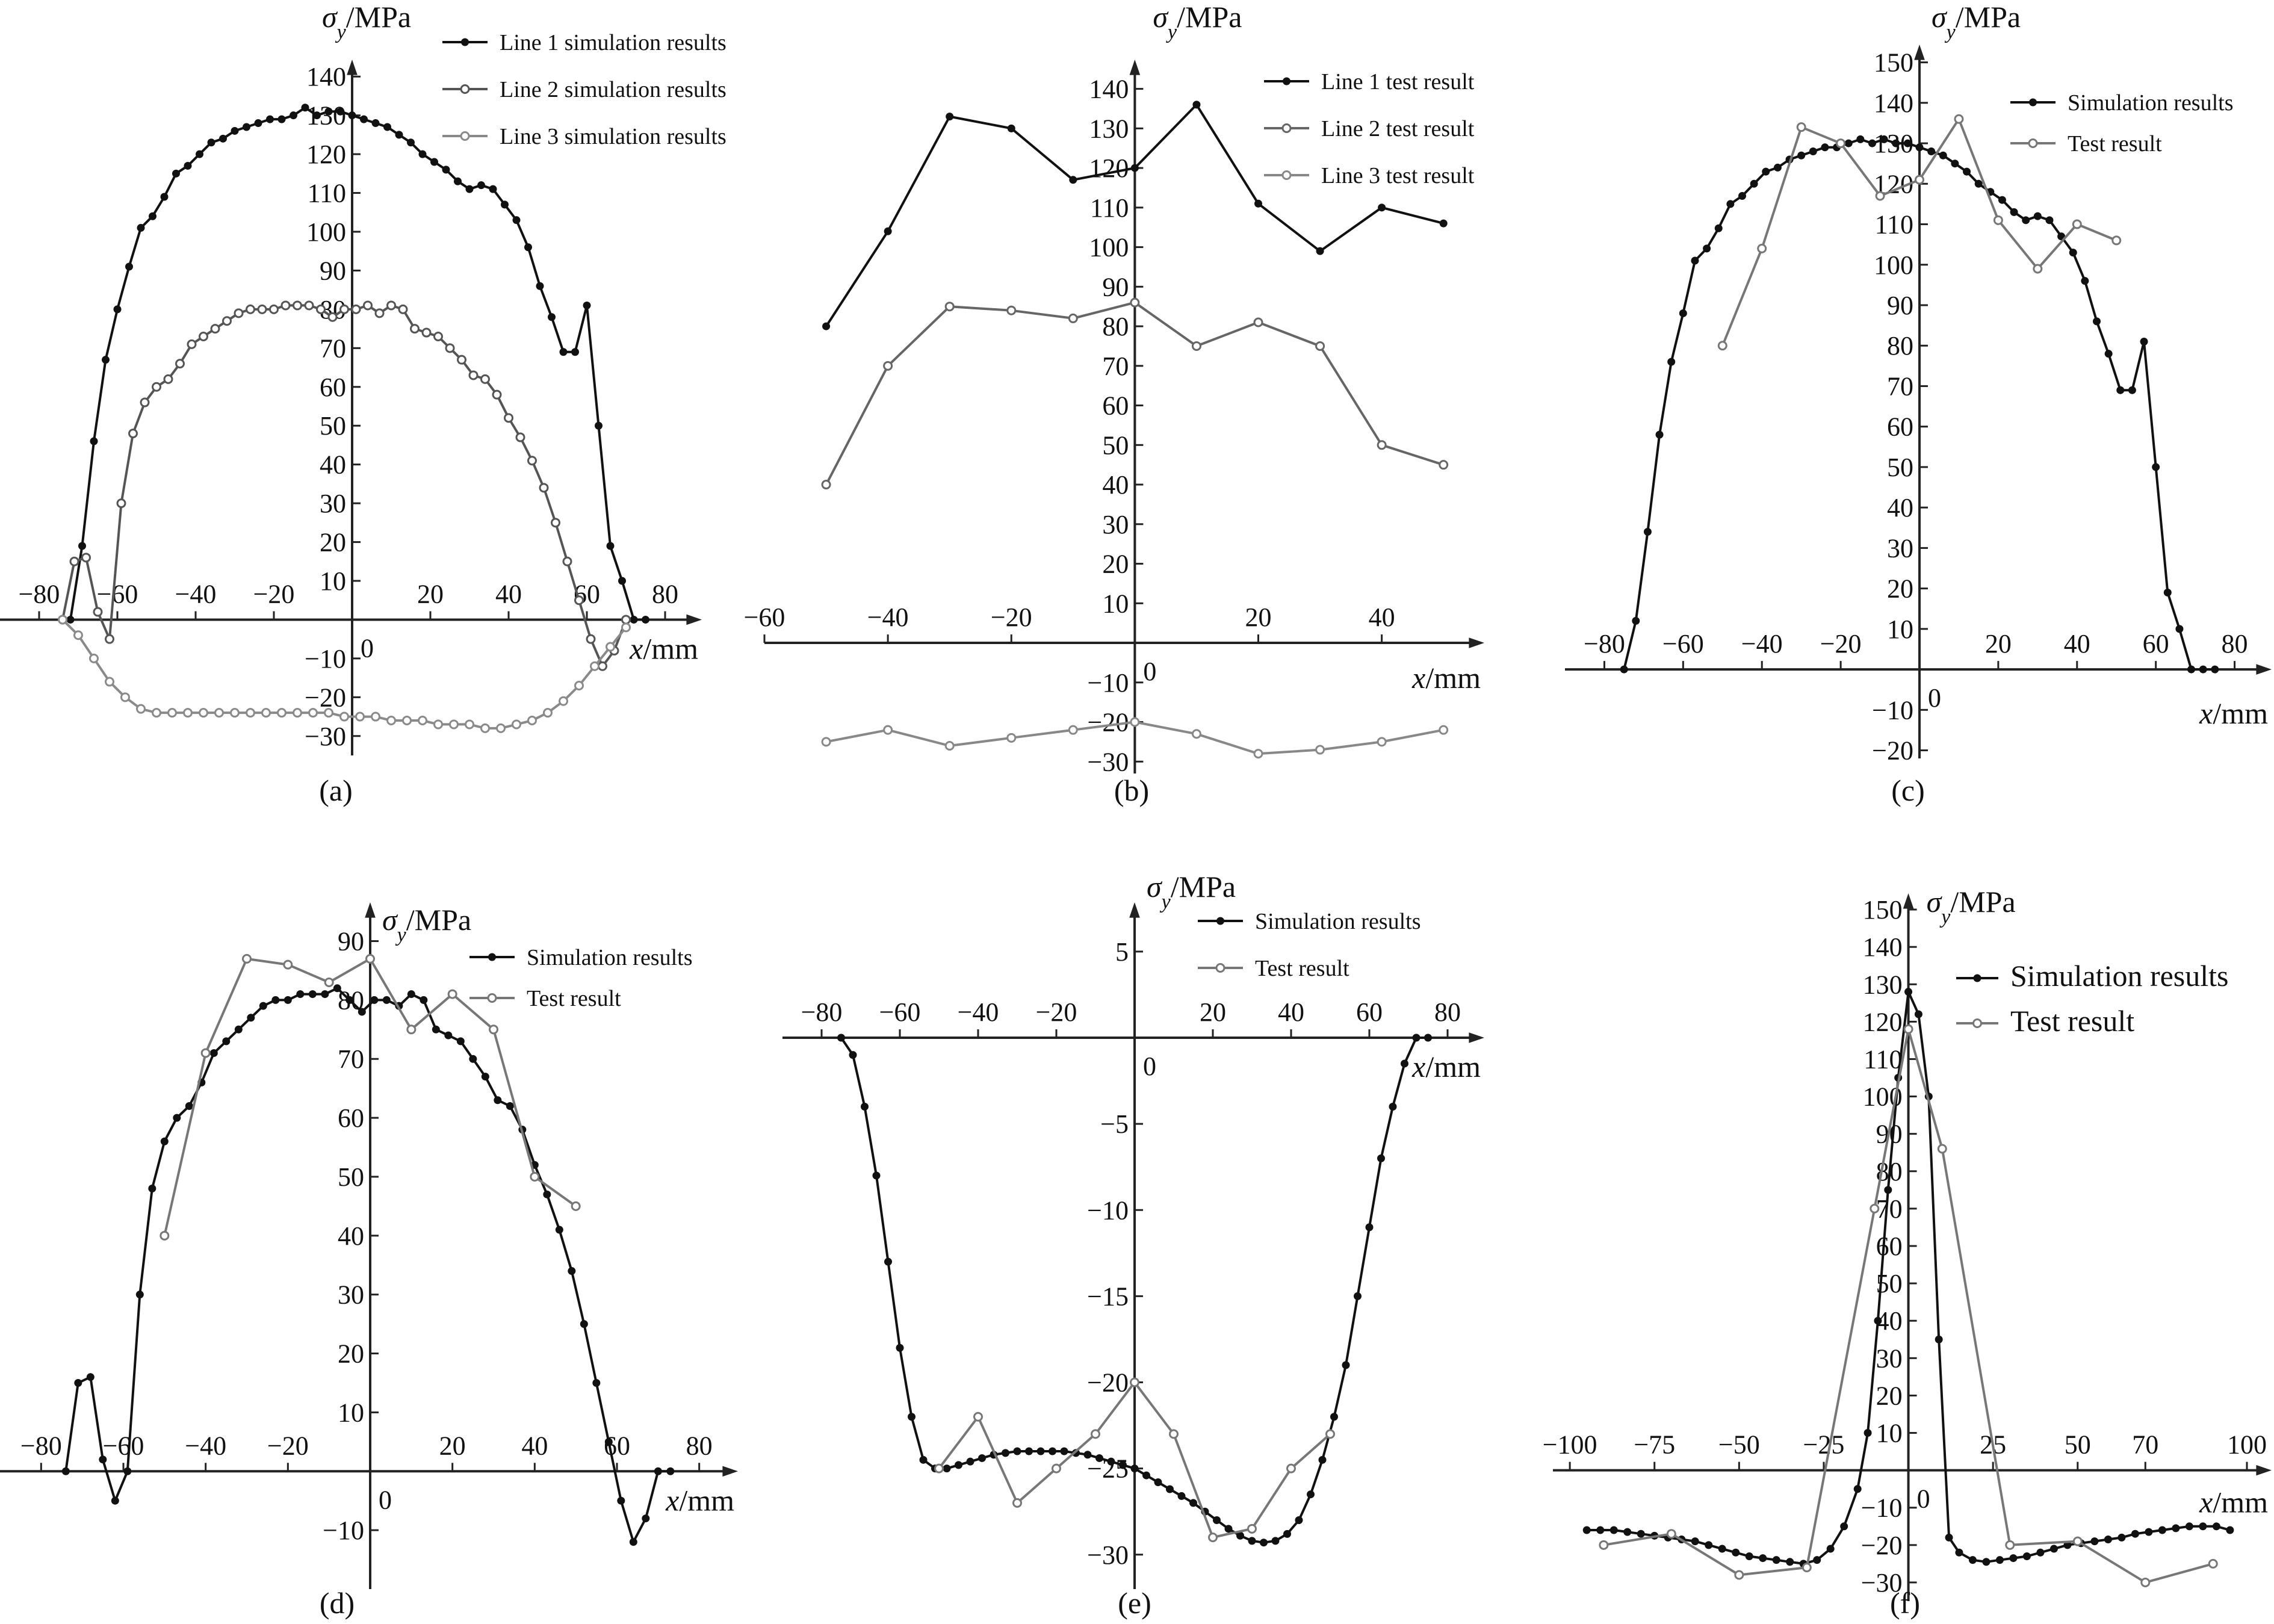 The height and width of the screenshot is (1624, 2274). I want to click on legend-label: Line 3 test result, so click(1398, 175).